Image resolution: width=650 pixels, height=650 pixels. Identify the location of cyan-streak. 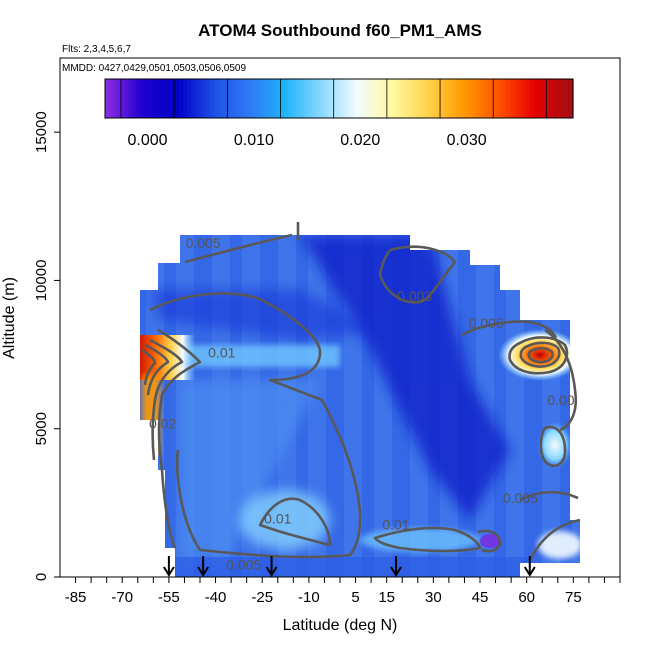
(250, 356).